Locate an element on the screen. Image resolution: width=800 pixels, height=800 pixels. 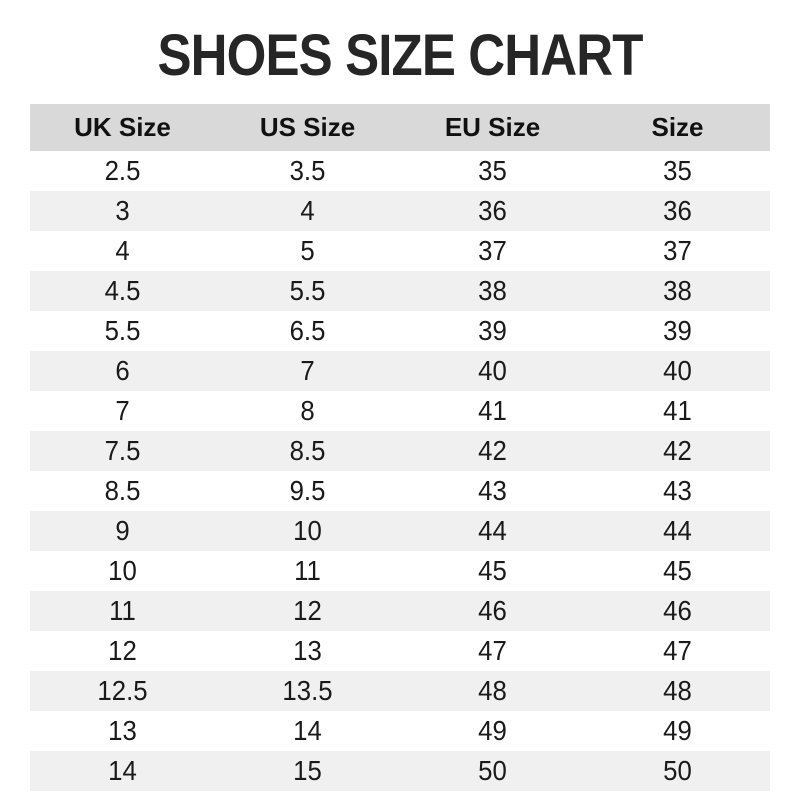
table-row: 12 13 47 47 is located at coordinates (400, 651).